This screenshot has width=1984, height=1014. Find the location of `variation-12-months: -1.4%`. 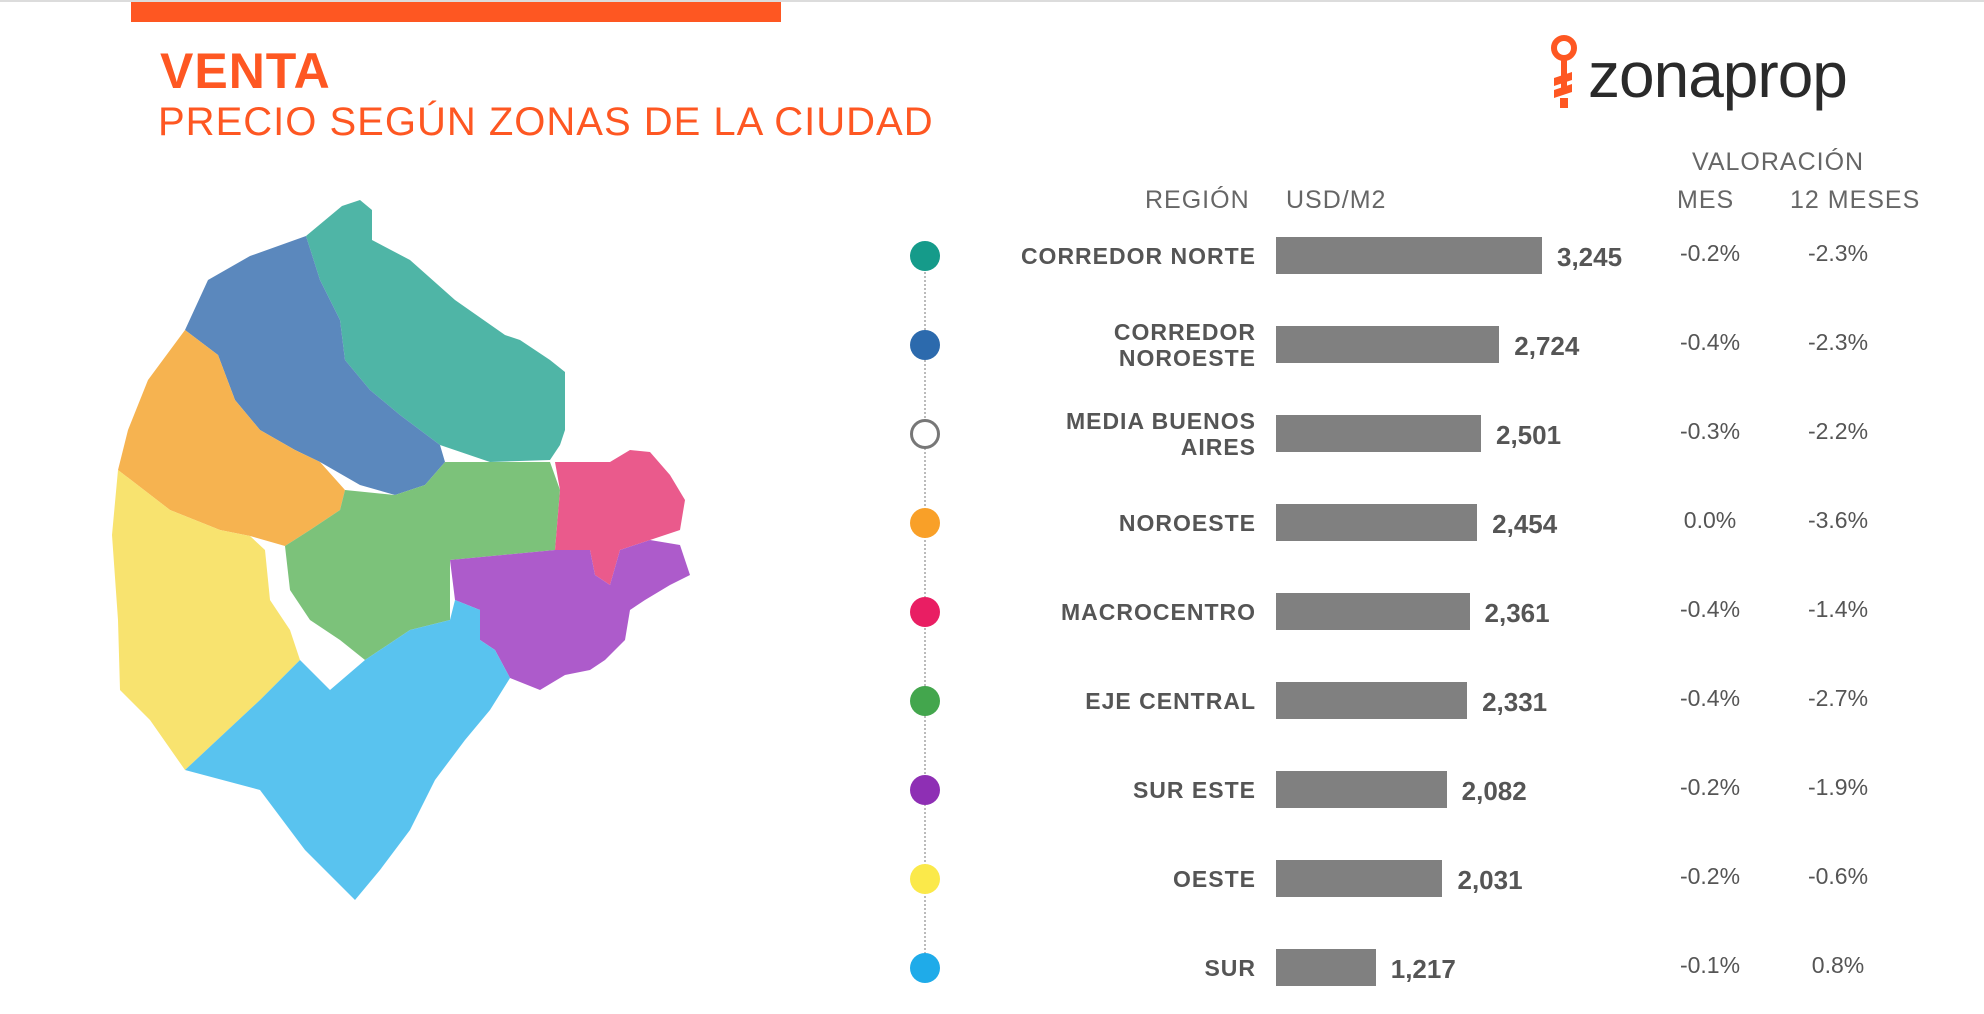

variation-12-months: -1.4% is located at coordinates (1838, 609).